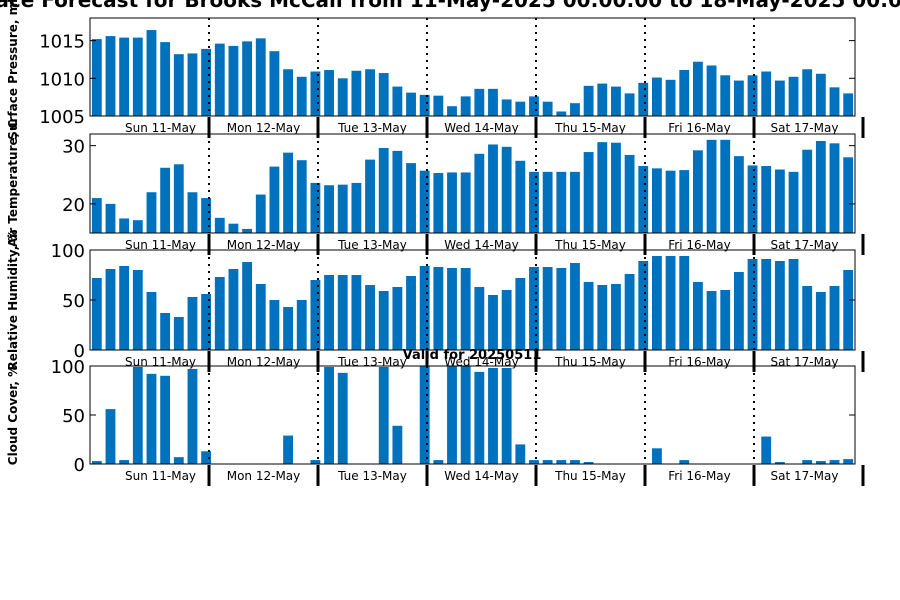 This screenshot has width=900, height=600. Describe the element at coordinates (699, 362) in the screenshot. I see `humidity-day-label: Fri 16-May` at that location.